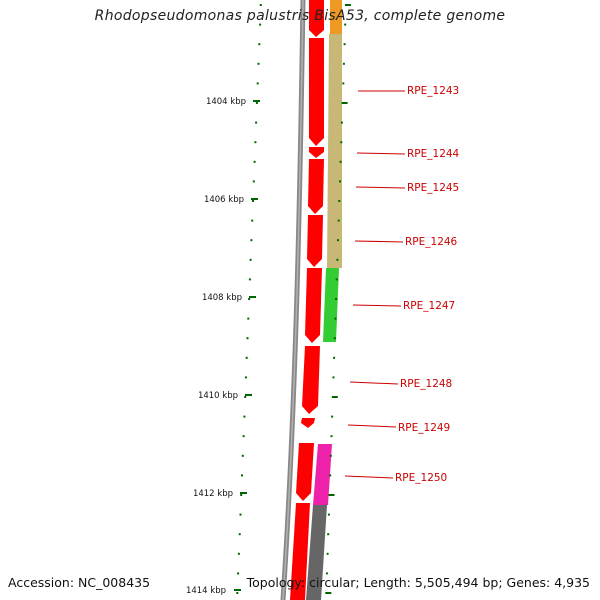 This screenshot has height=600, width=600. What do you see at coordinates (408, 154) in the screenshot?
I see `gene-label-rpe1244: RPE_1244` at bounding box center [408, 154].